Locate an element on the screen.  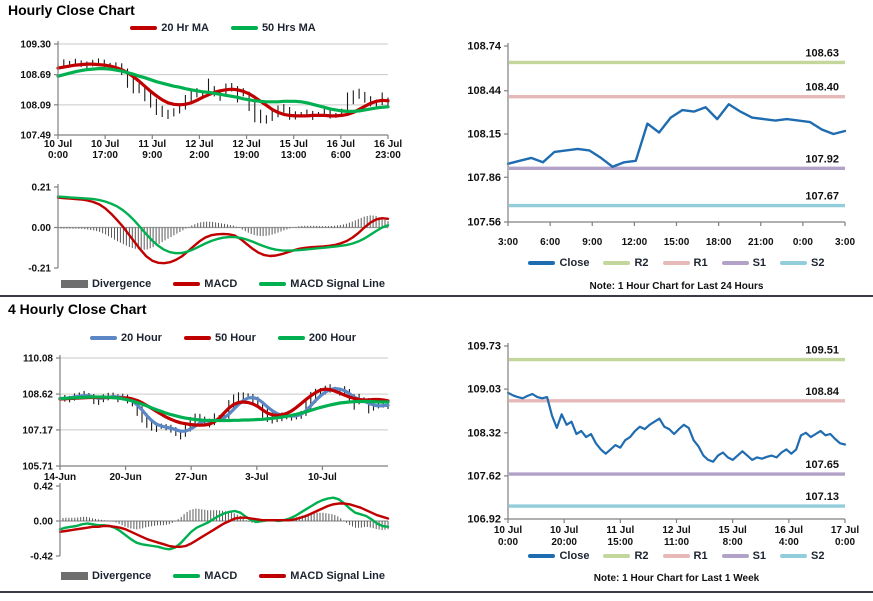
x-tick-label: 19:00 is located at coordinates (247, 155).